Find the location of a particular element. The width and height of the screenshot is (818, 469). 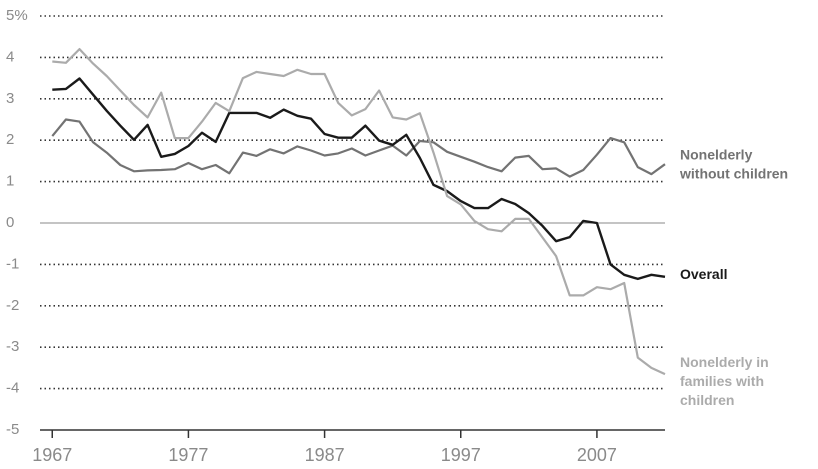

legend-label: Overall is located at coordinates (703, 274).